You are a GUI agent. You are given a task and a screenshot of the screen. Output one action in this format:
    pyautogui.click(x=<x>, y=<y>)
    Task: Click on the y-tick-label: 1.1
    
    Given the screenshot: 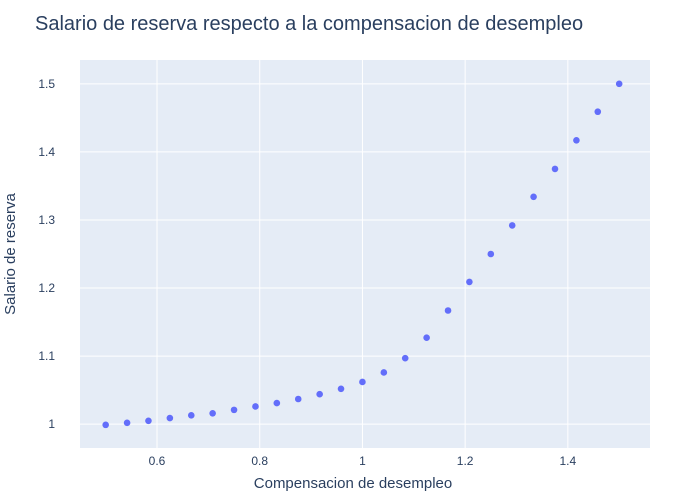 What is the action you would take?
    pyautogui.click(x=46, y=356)
    